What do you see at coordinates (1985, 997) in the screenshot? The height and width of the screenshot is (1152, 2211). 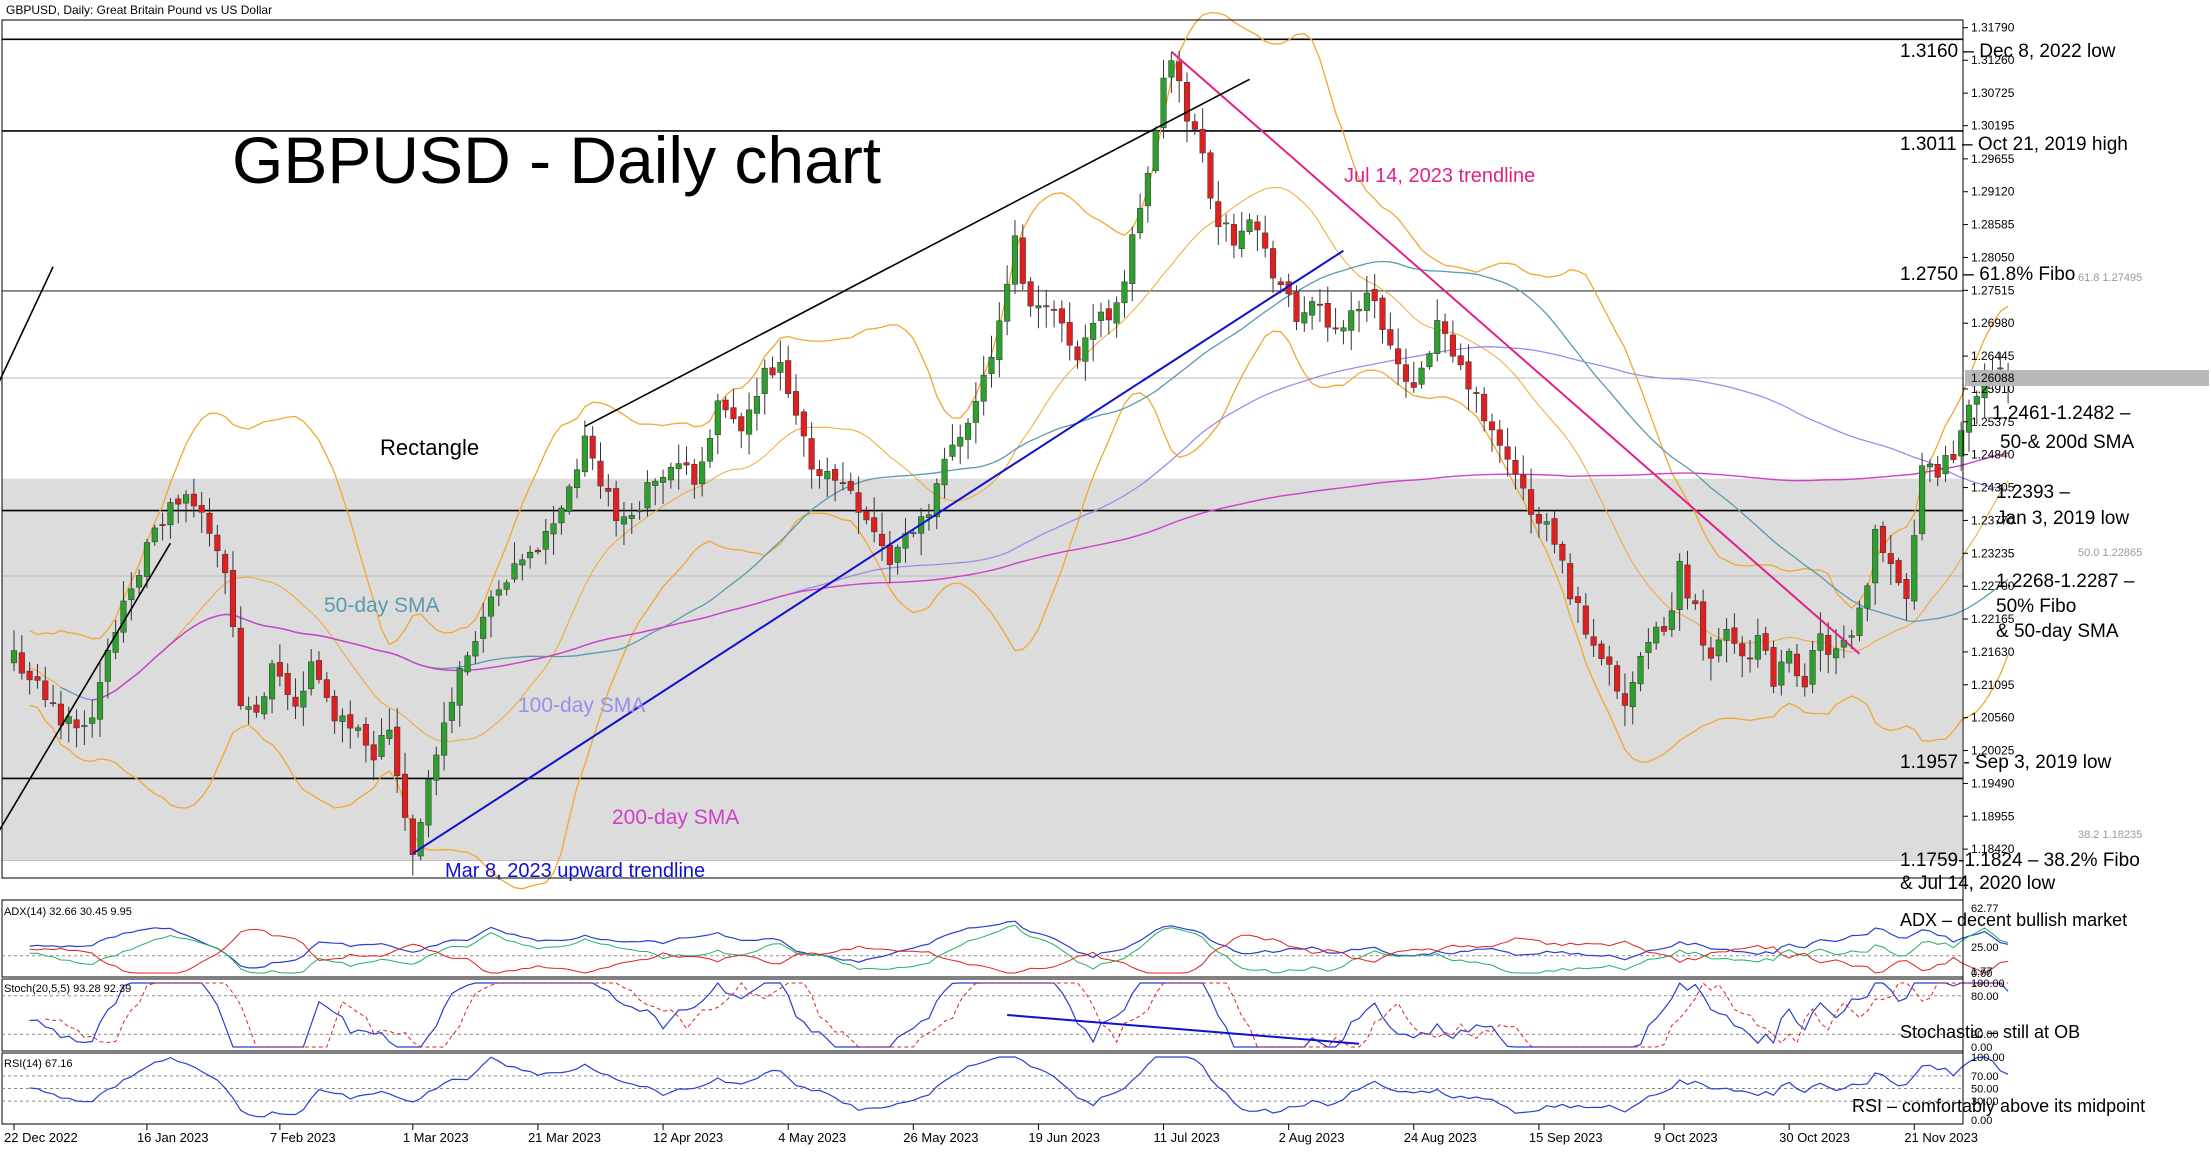 I see `stoch-tick-label: 80.00` at bounding box center [1985, 997].